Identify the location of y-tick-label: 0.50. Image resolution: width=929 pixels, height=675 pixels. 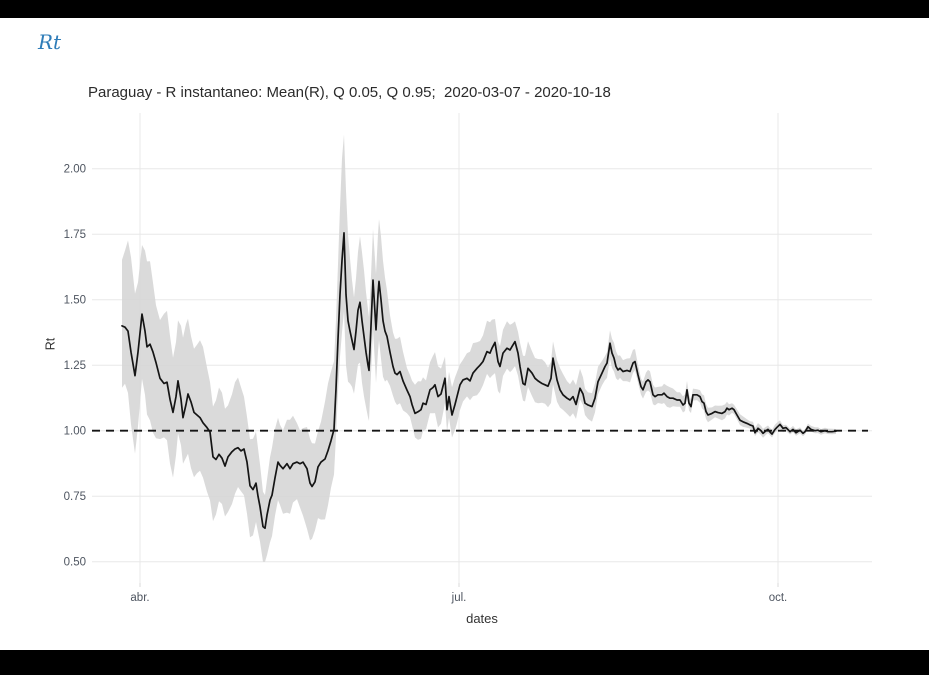
(75, 563).